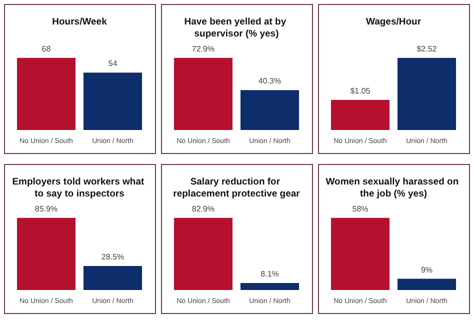  I want to click on data-label: $1.05, so click(360, 91).